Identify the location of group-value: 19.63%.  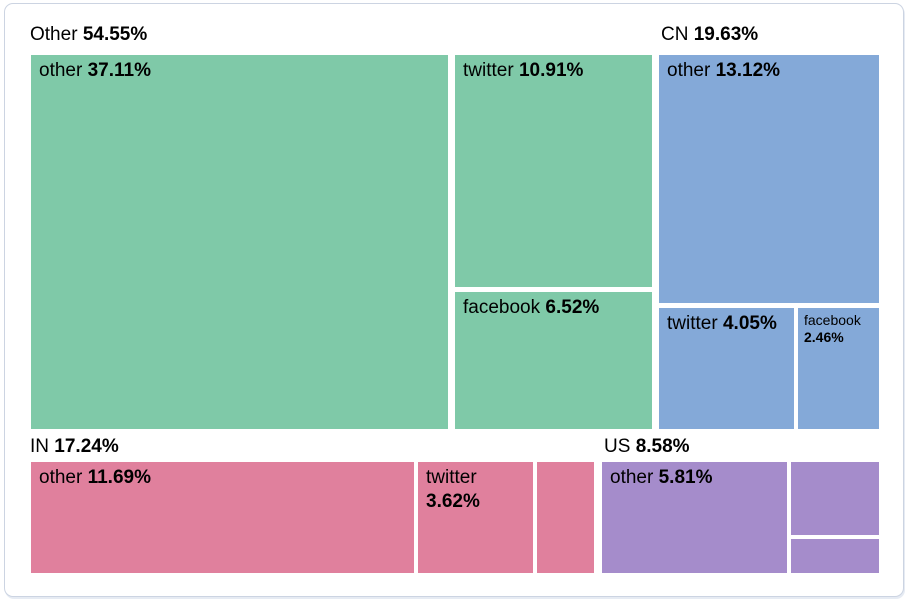
(726, 34).